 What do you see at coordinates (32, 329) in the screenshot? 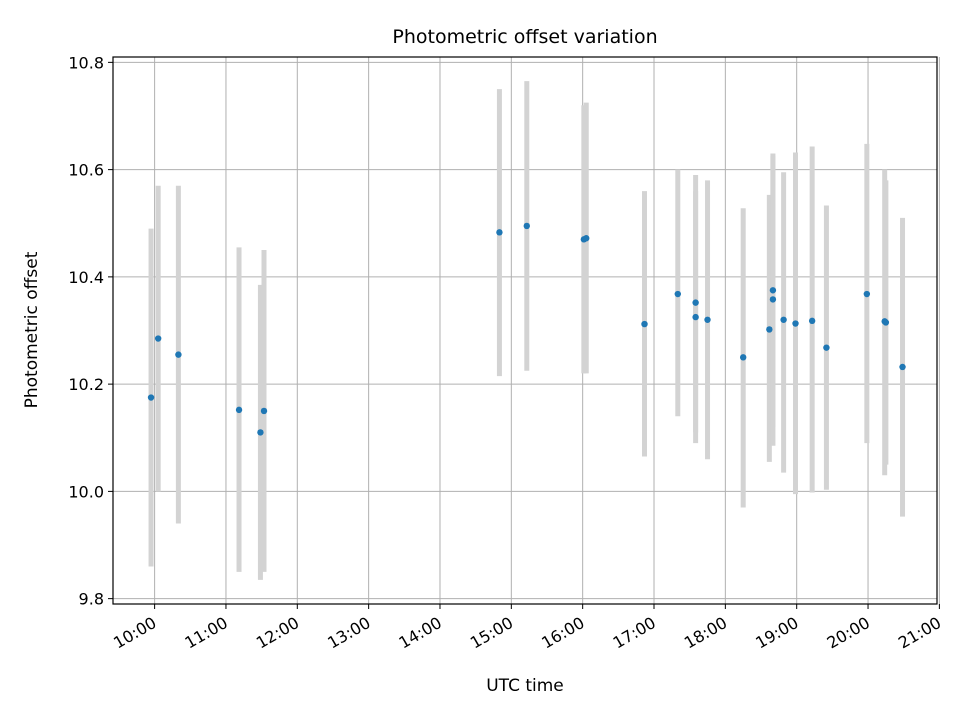
I see `y-axis-label: Photometric offset` at bounding box center [32, 329].